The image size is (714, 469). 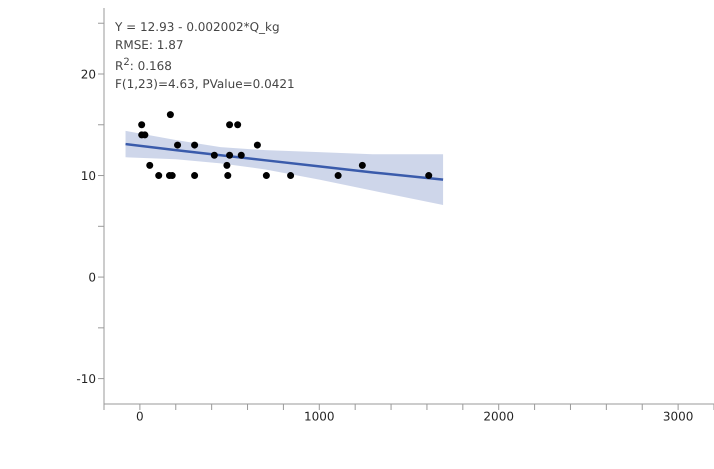 What do you see at coordinates (149, 45) in the screenshot?
I see `annotation: RMSE: 1.87` at bounding box center [149, 45].